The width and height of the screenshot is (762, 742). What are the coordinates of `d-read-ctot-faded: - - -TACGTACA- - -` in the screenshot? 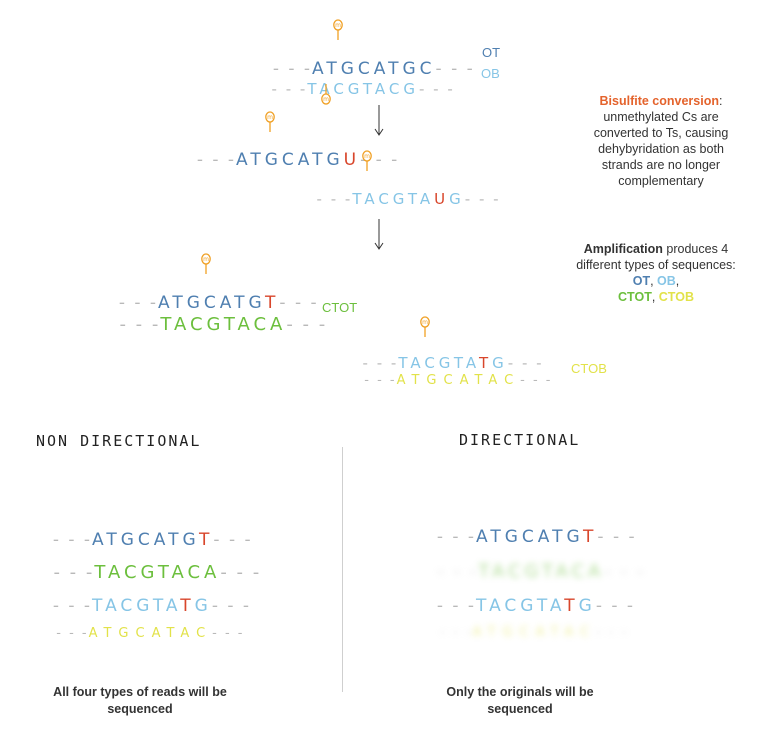 It's located at (531, 563).